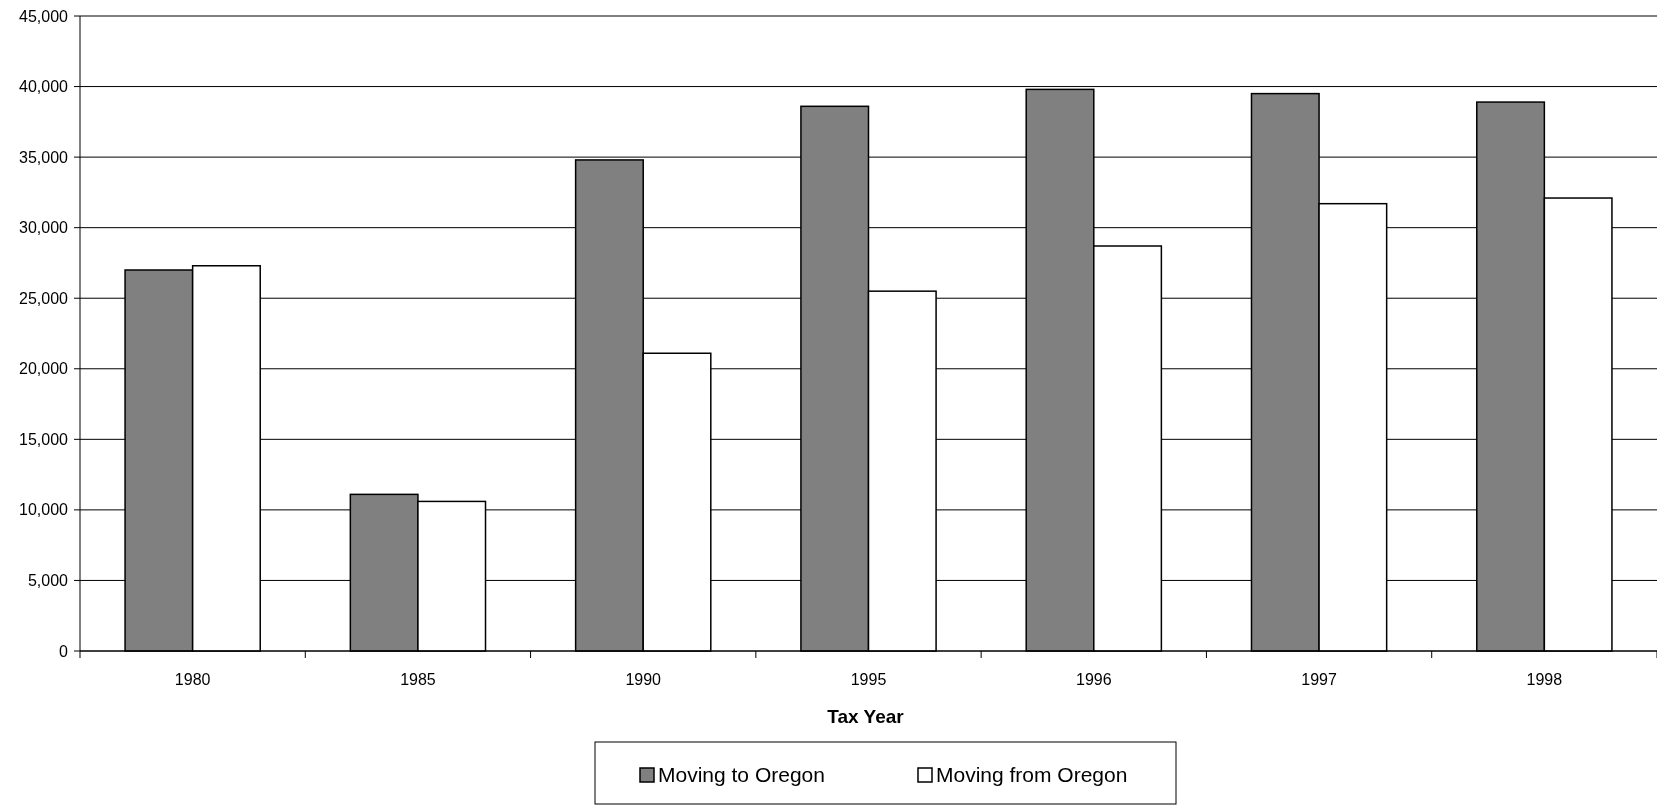  Describe the element at coordinates (44, 298) in the screenshot. I see `y-tick-label: 25,000` at that location.